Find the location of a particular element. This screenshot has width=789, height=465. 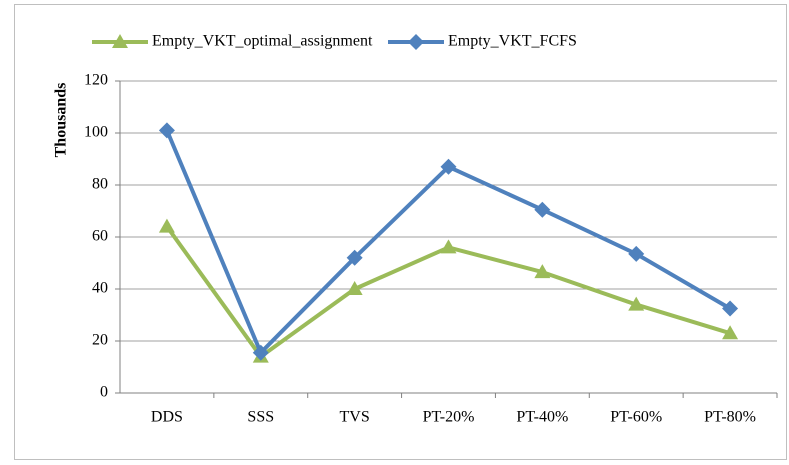

legend-label: Empty_VKT_FCFS is located at coordinates (512, 41).